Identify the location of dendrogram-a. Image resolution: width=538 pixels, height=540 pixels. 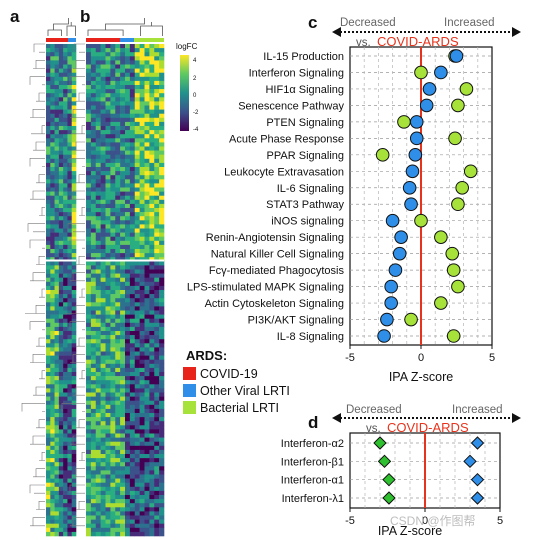
(48, 272).